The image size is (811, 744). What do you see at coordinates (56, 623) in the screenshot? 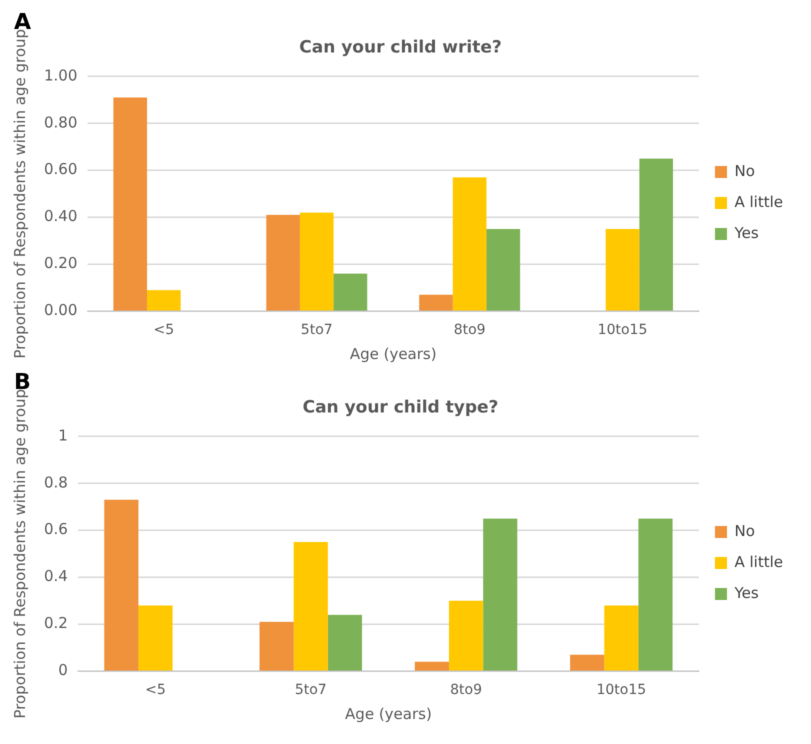
I see `y-tick-label: 0.2` at bounding box center [56, 623].